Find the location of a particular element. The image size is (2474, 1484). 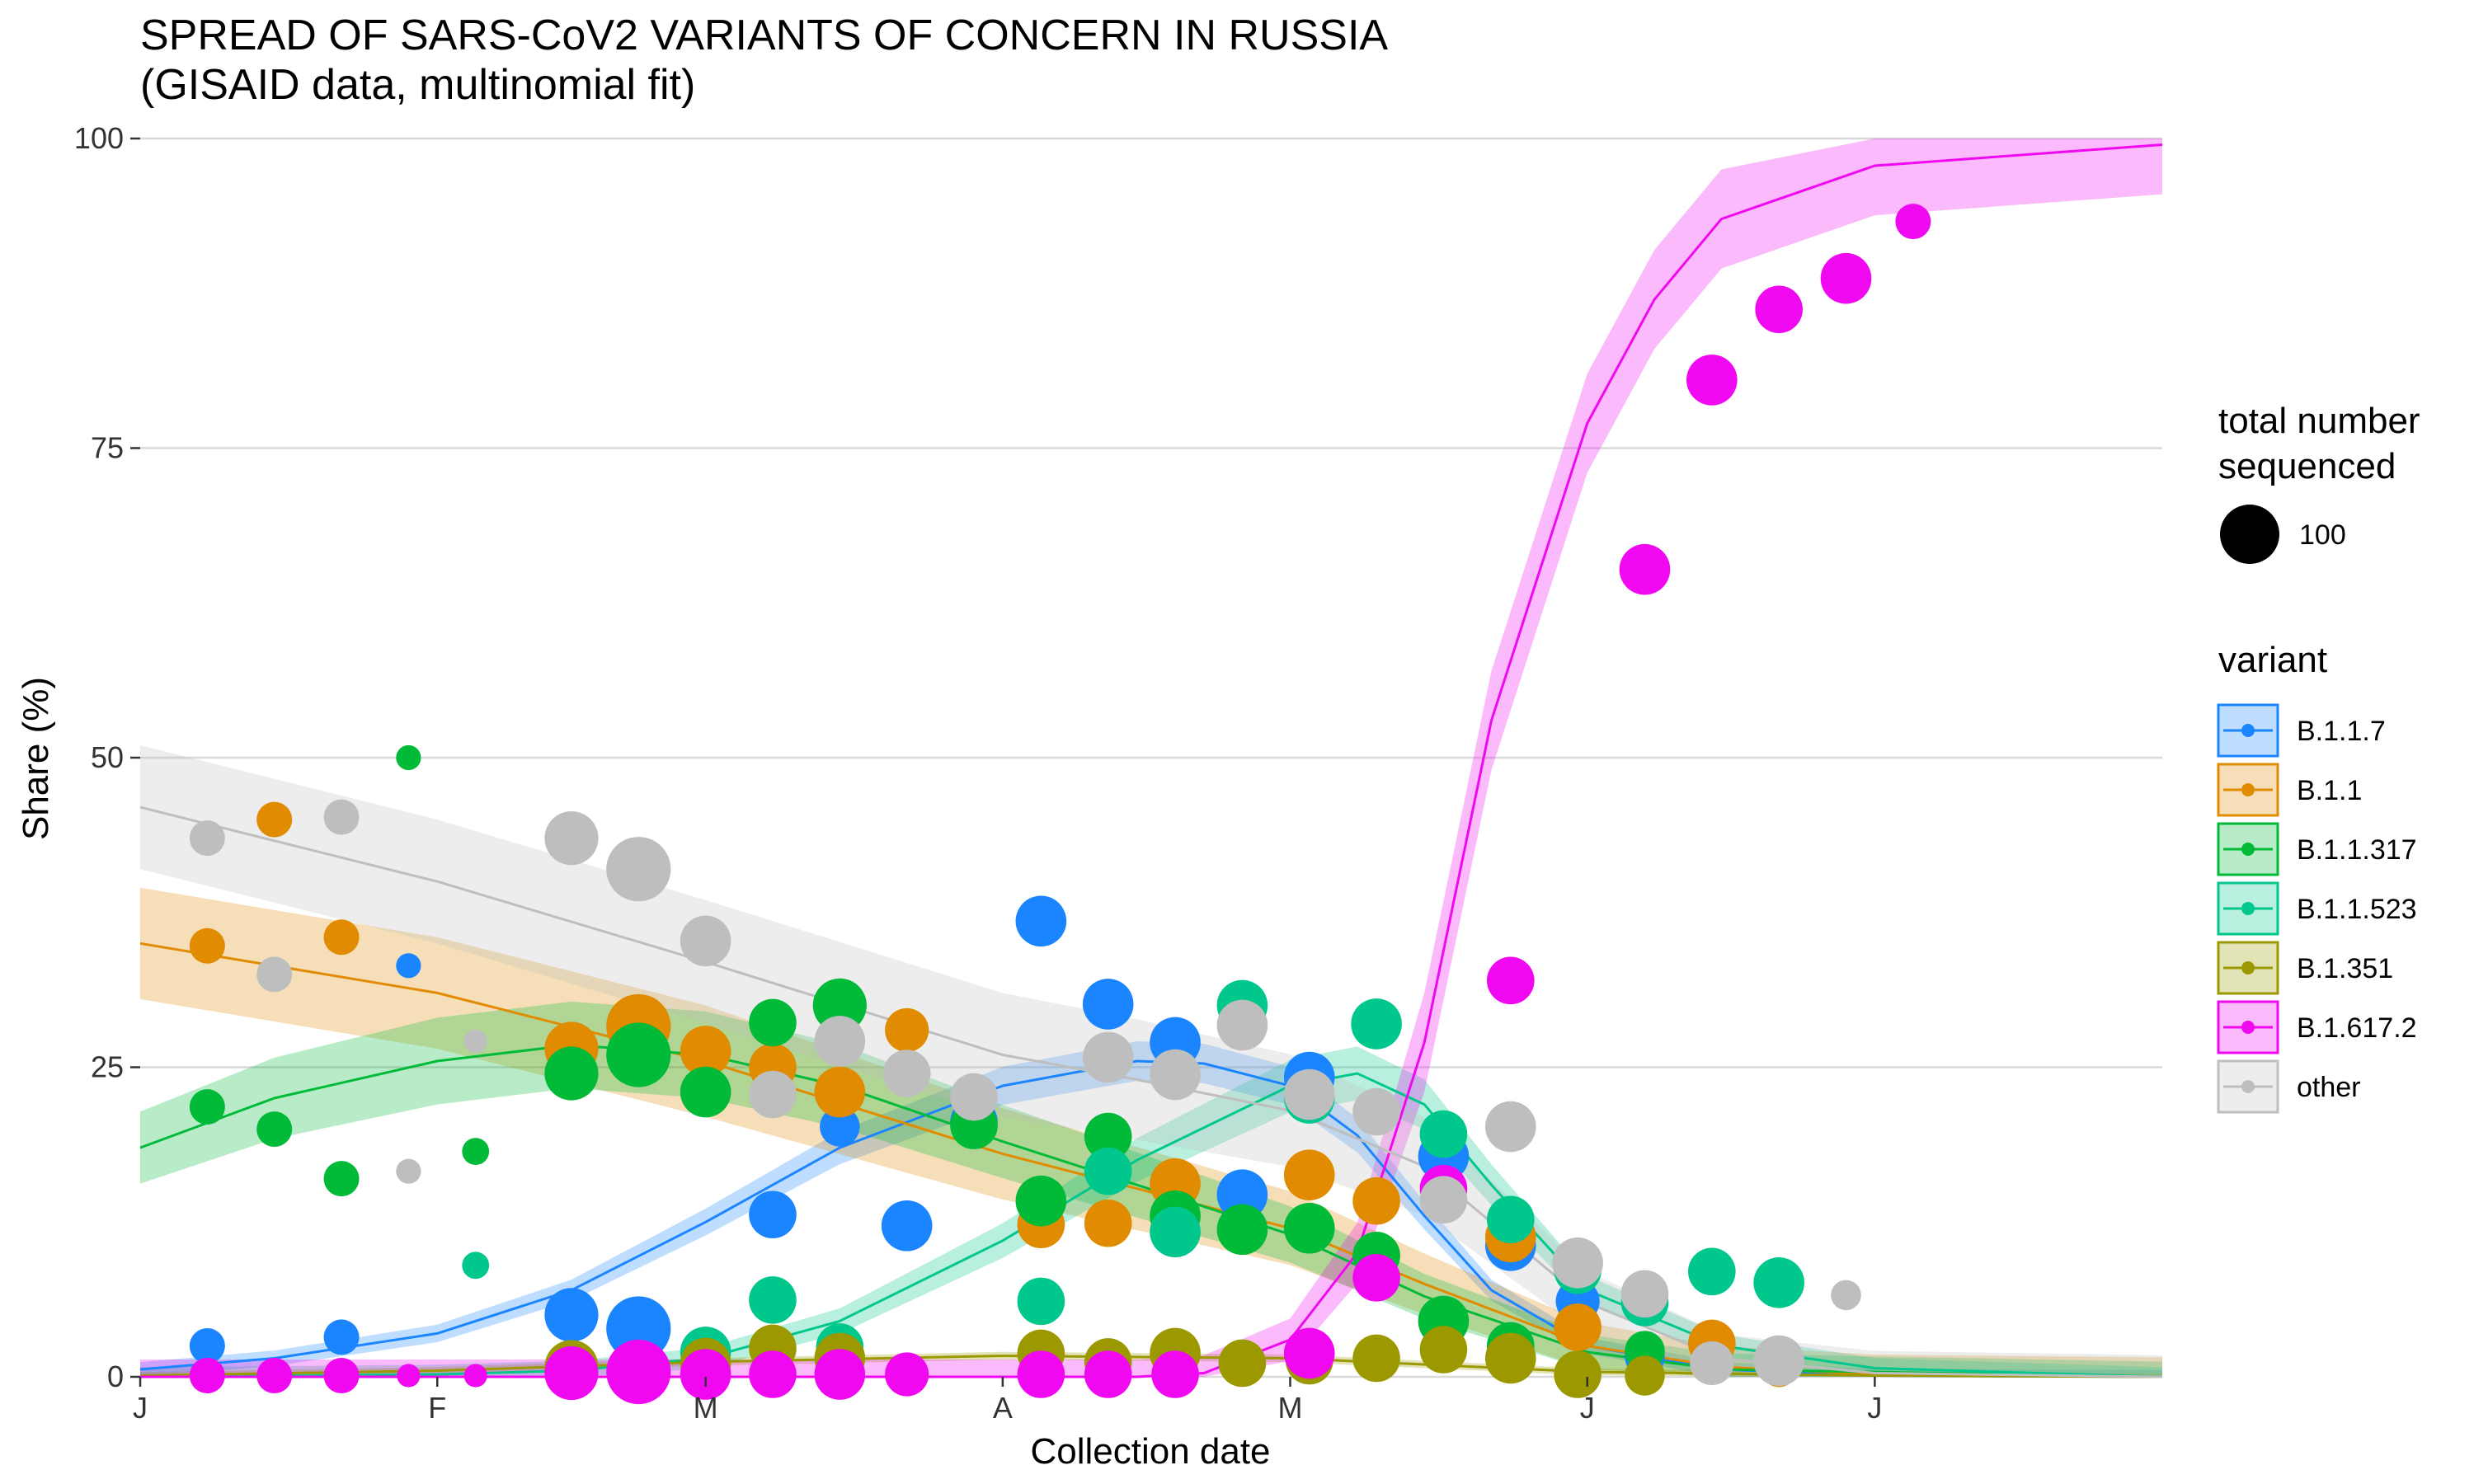

x-tick-label: M is located at coordinates (1290, 1408).